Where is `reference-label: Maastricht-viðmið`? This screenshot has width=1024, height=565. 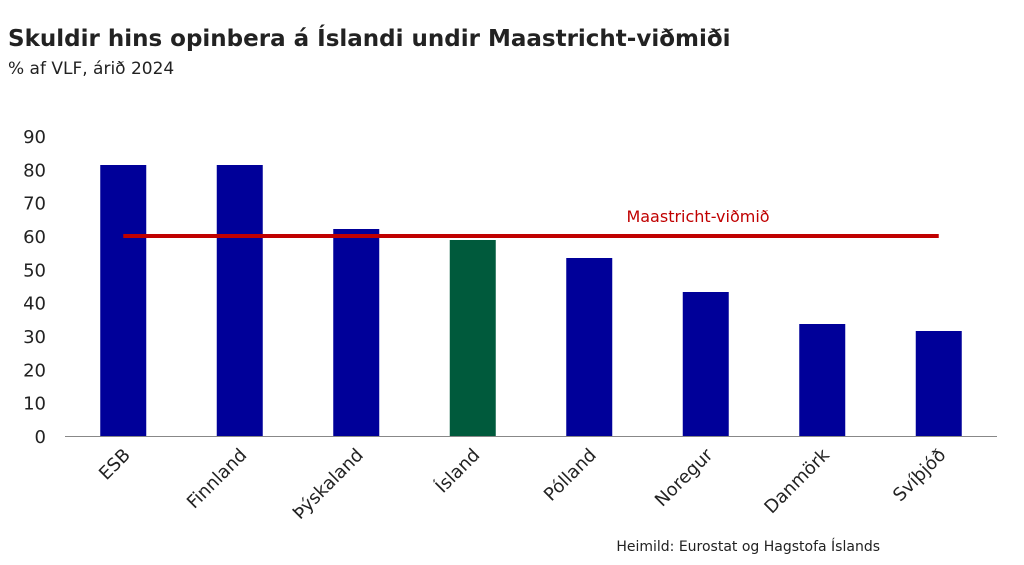 reference-label: Maastricht-viðmið is located at coordinates (697, 216).